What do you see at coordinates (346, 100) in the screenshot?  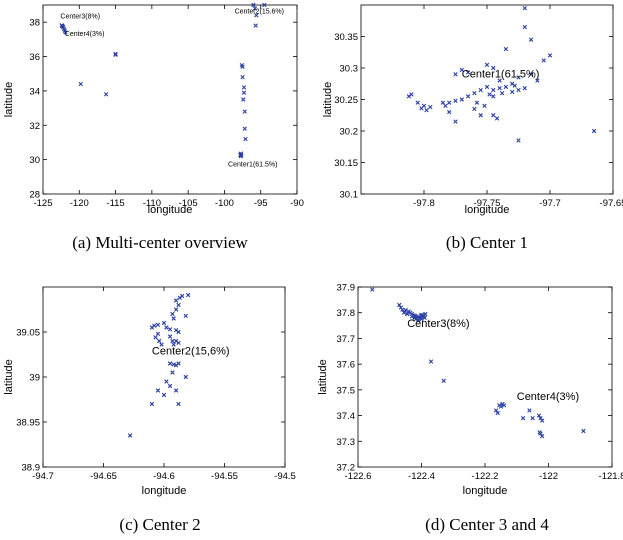 I see `y-tick-label: 30.25` at bounding box center [346, 100].